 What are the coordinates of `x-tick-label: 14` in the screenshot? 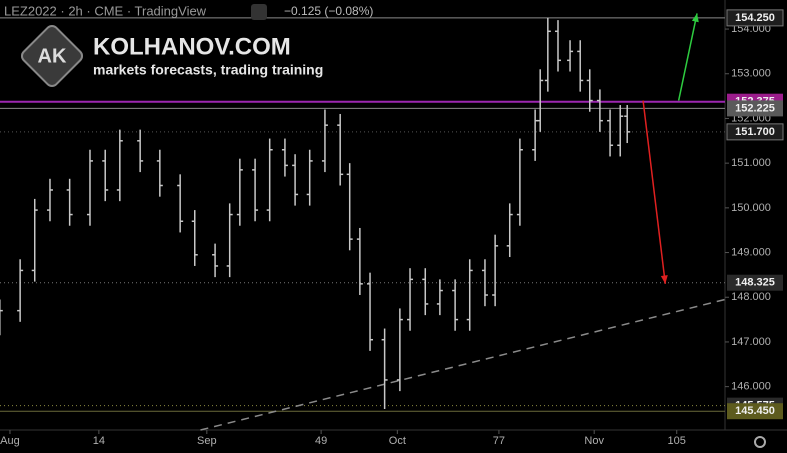 It's located at (99, 441).